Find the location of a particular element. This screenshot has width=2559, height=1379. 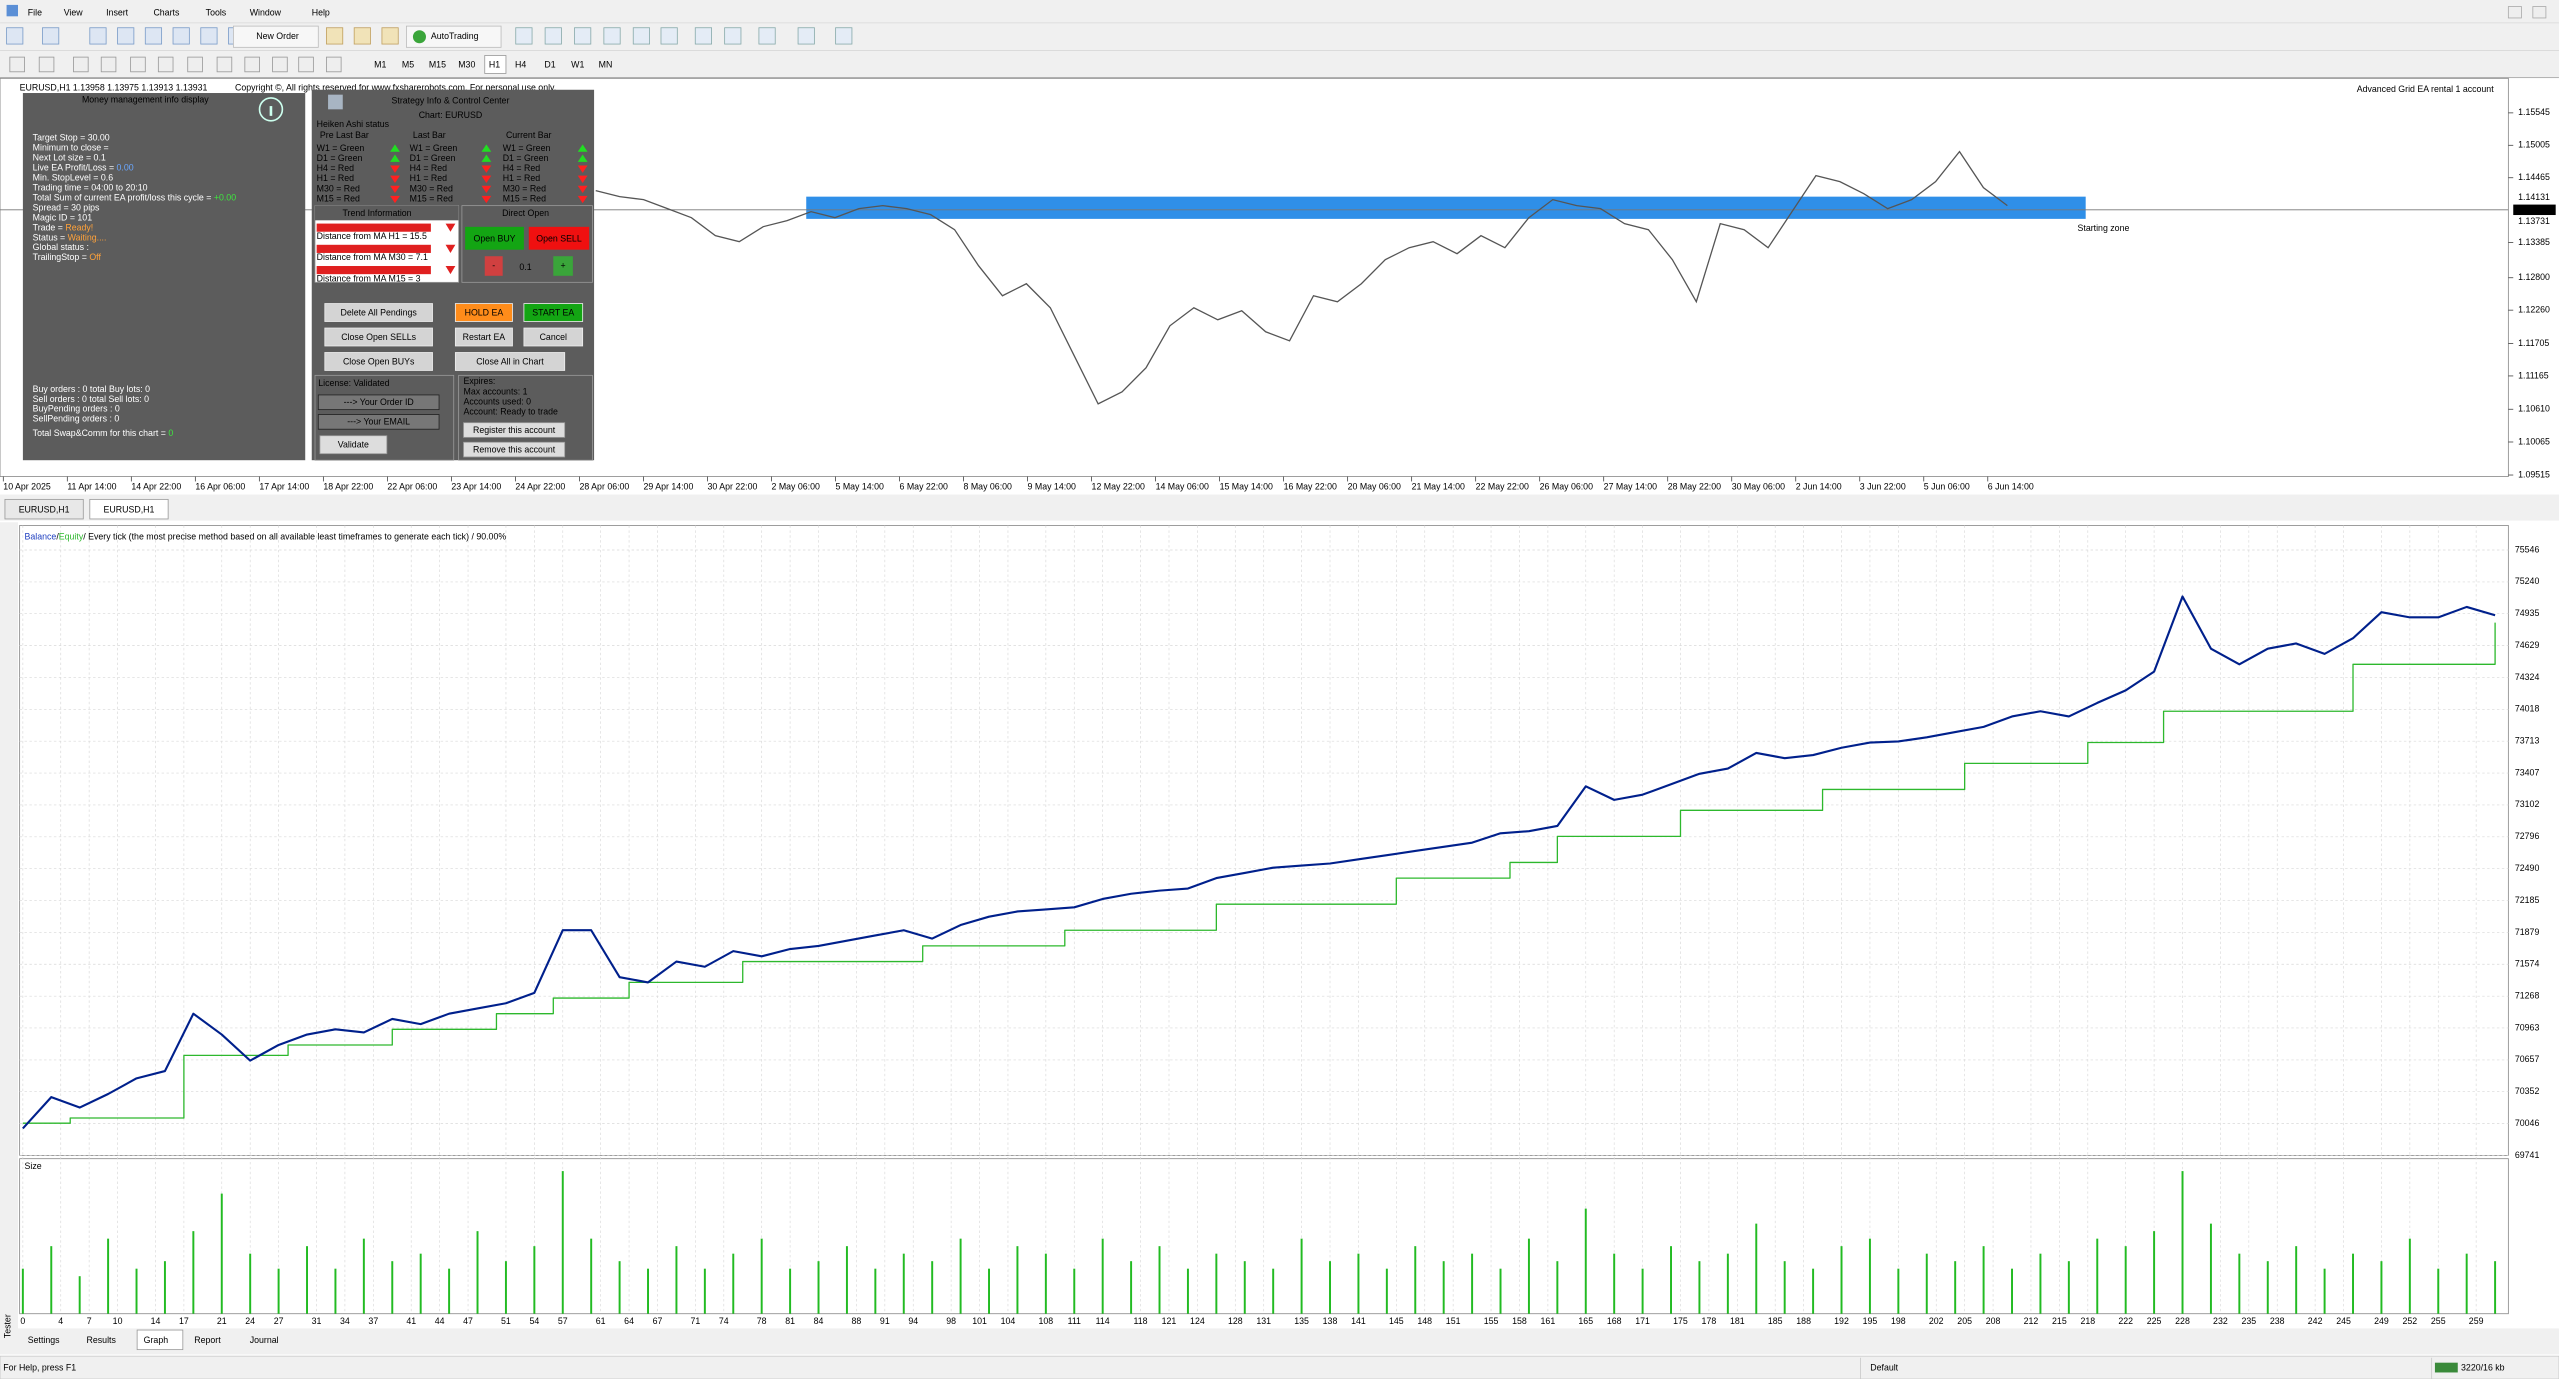

control-button: Restart EA is located at coordinates (484, 337).